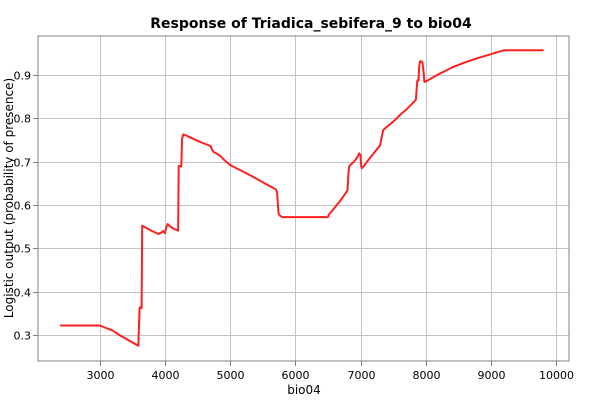 The width and height of the screenshot is (600, 400). I want to click on x-tick-label: 4000, so click(166, 375).